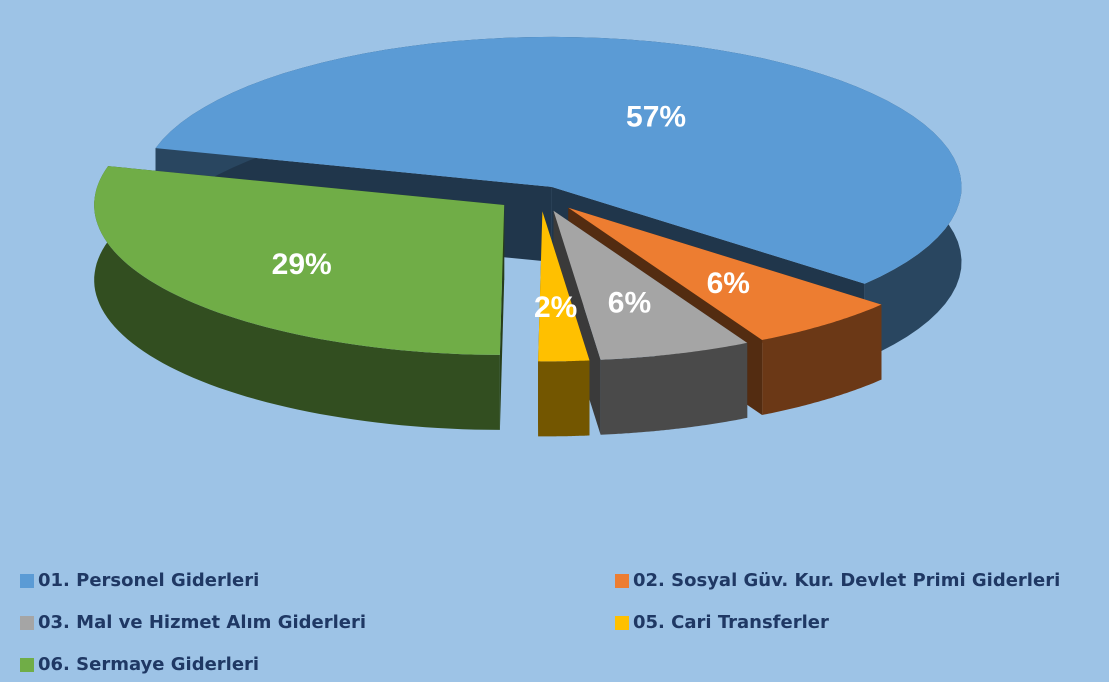 The width and height of the screenshot is (1109, 682). Describe the element at coordinates (731, 622) in the screenshot. I see `legend-label: 05. Cari Transferler` at that location.